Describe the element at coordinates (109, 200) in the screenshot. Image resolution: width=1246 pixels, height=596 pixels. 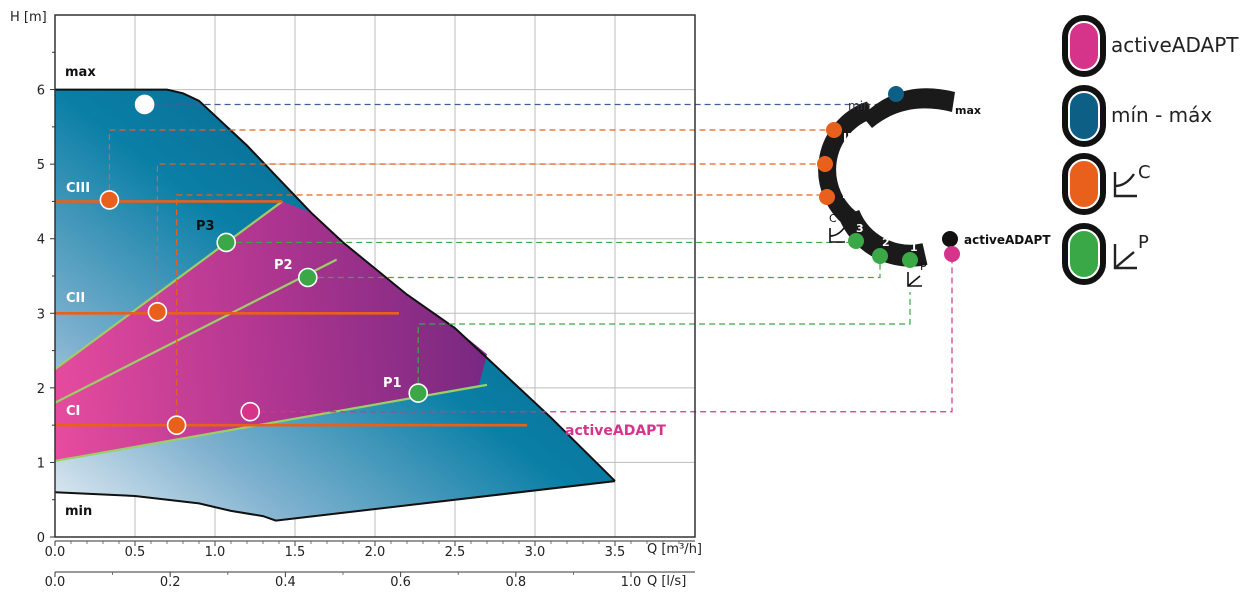
I see `operating-point-CIII` at that location.